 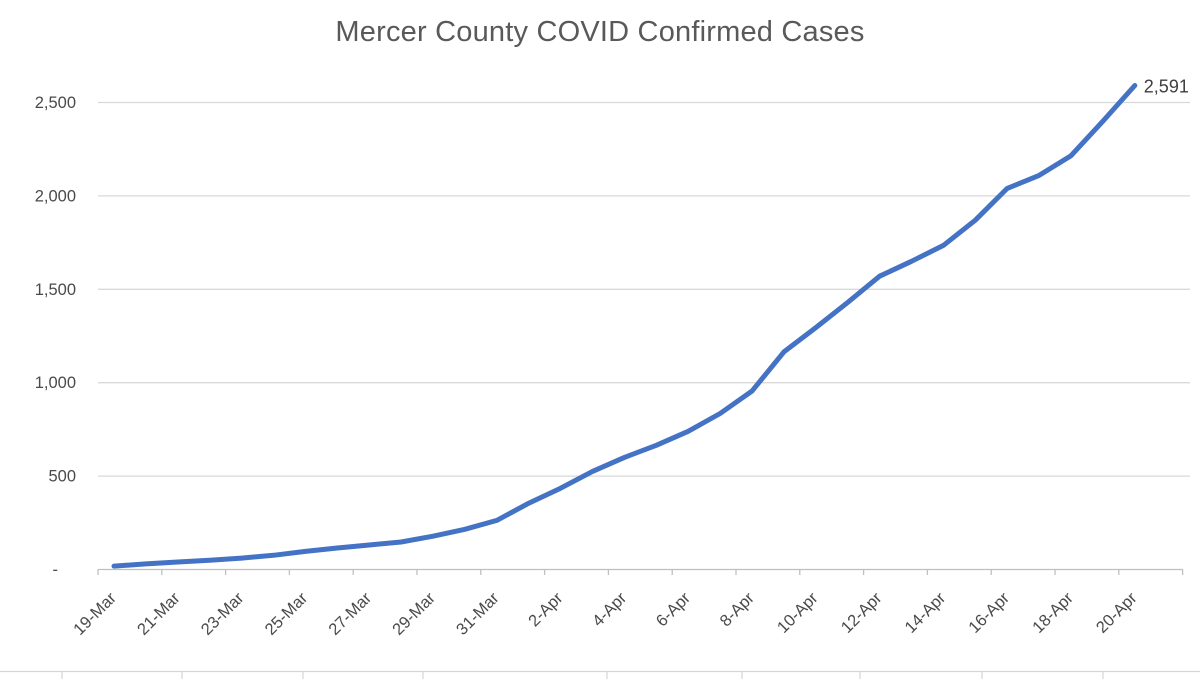 What do you see at coordinates (414, 614) in the screenshot?
I see `x-tick-label: 29-Mar` at bounding box center [414, 614].